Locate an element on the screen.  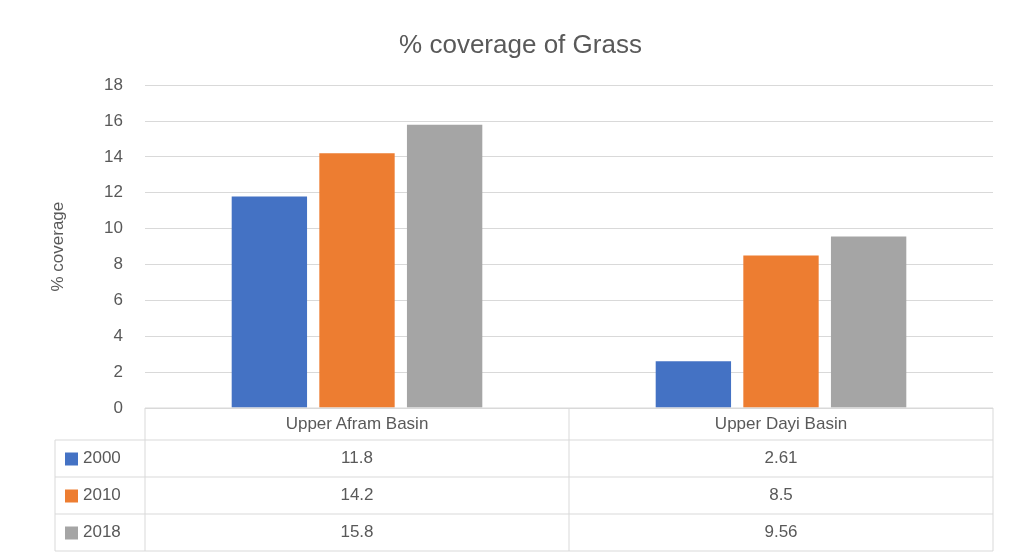
legend-label: 2018 is located at coordinates (102, 532).